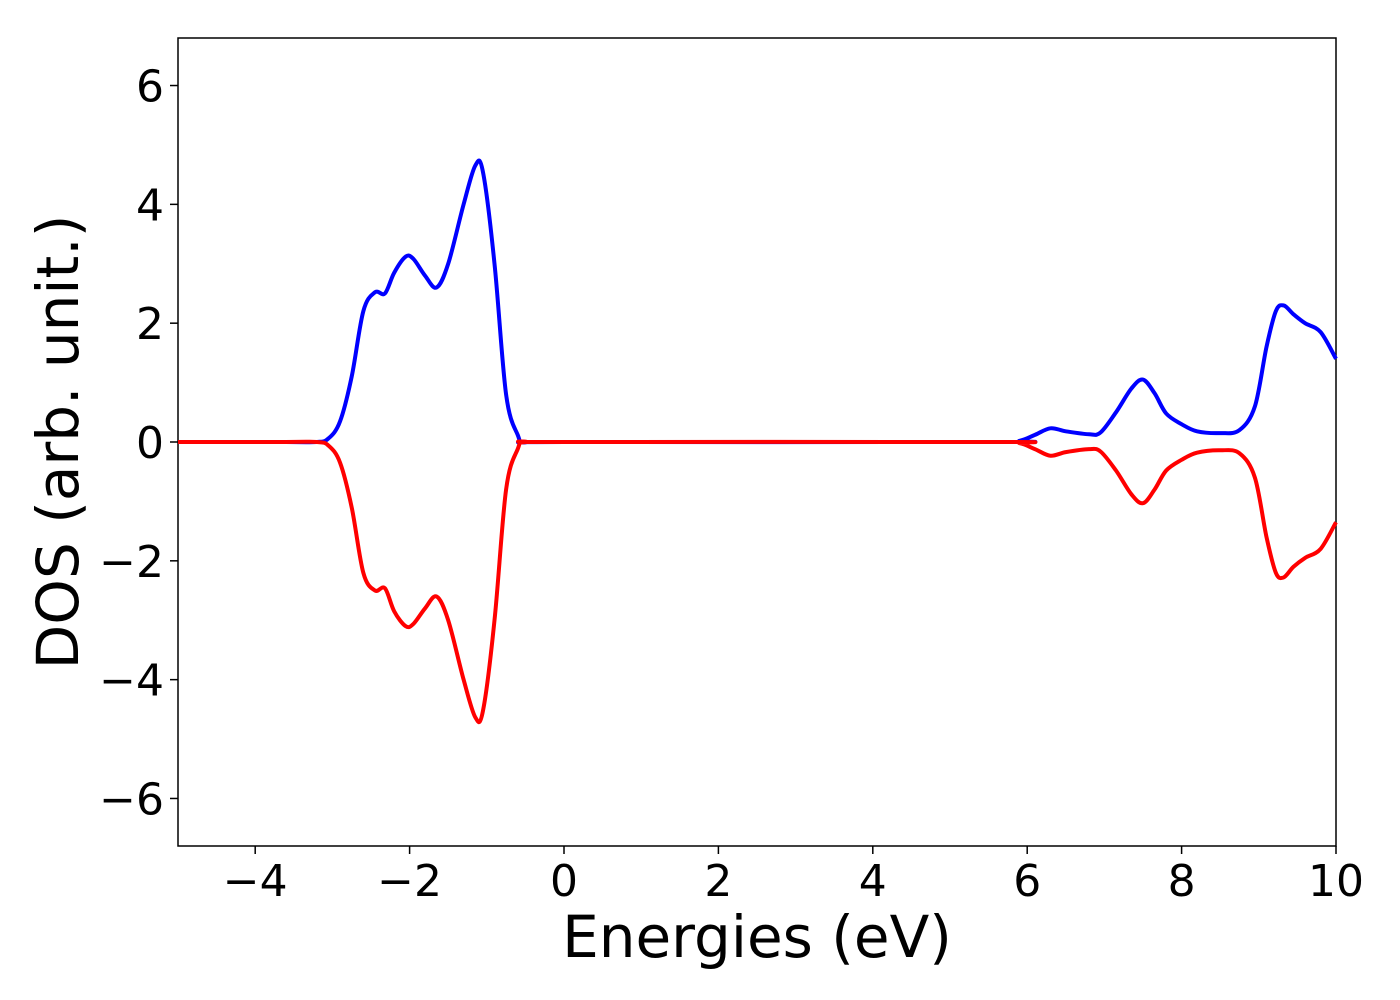 Image resolution: width=1400 pixels, height=1000 pixels. I want to click on x-tick-label: −2, so click(409, 881).